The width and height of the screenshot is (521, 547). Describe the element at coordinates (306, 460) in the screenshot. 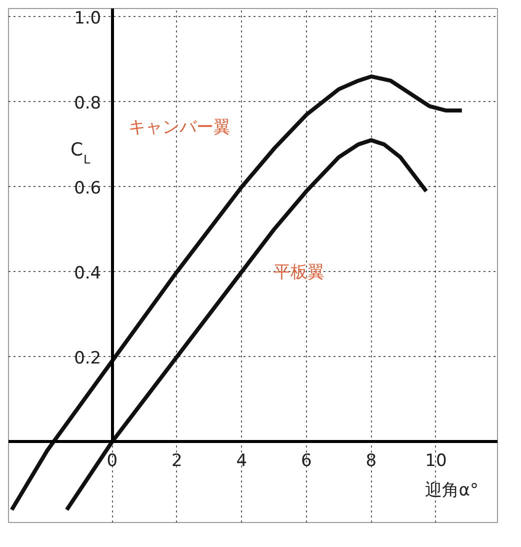

I see `x-tick-label: 6` at that location.